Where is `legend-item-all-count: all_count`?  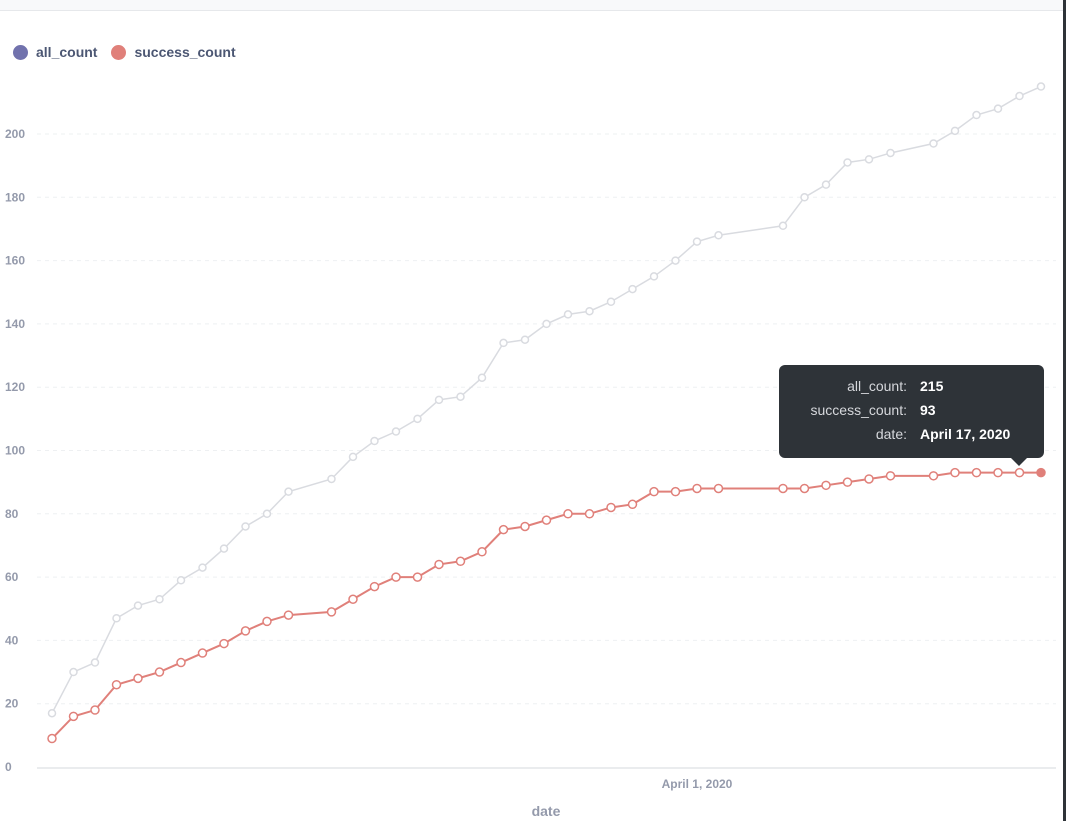 legend-item-all-count: all_count is located at coordinates (55, 52).